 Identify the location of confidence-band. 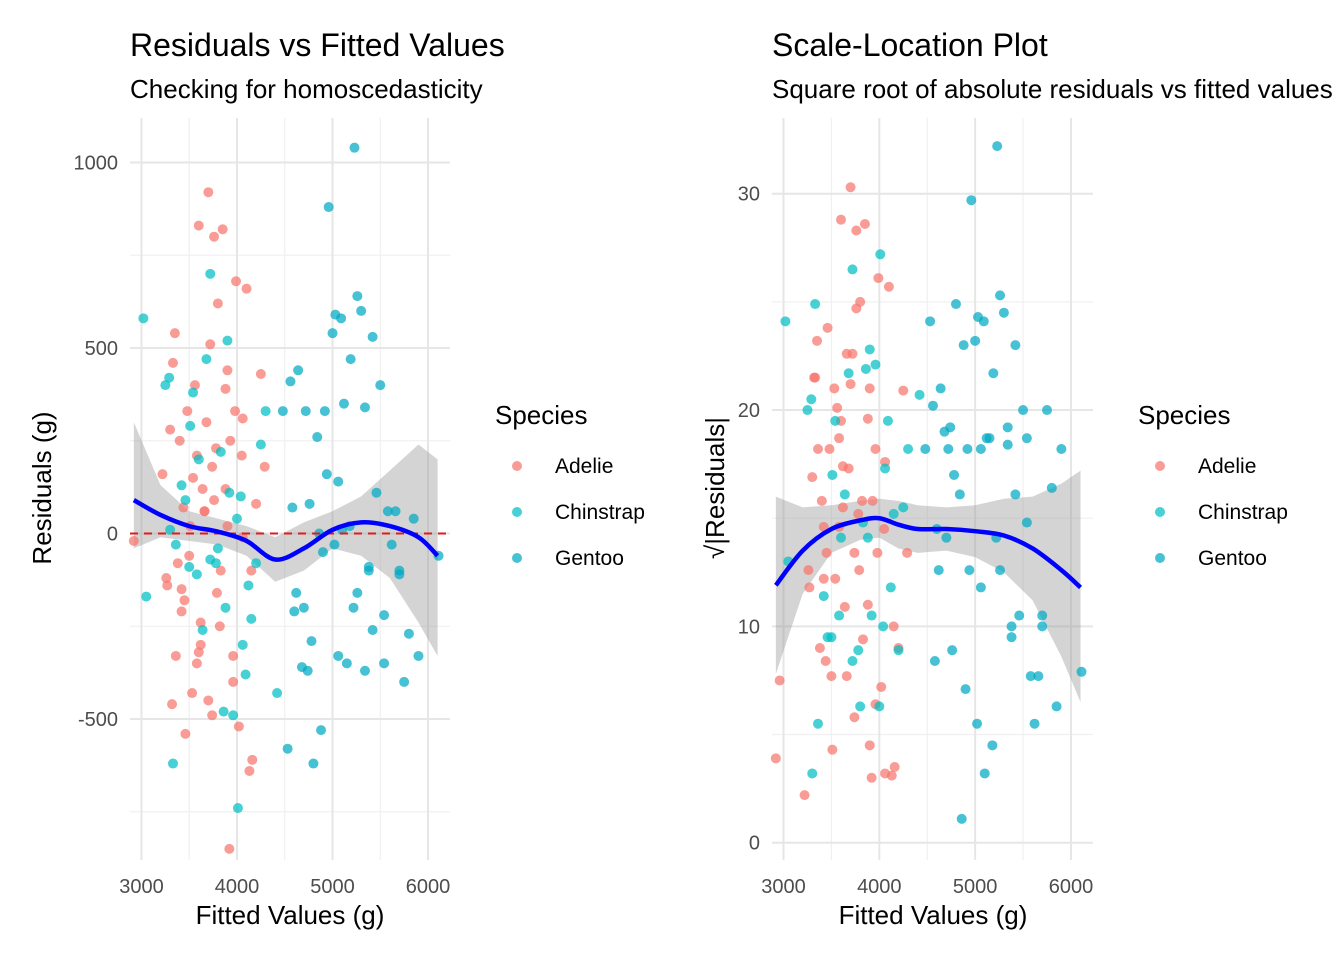
(285, 539).